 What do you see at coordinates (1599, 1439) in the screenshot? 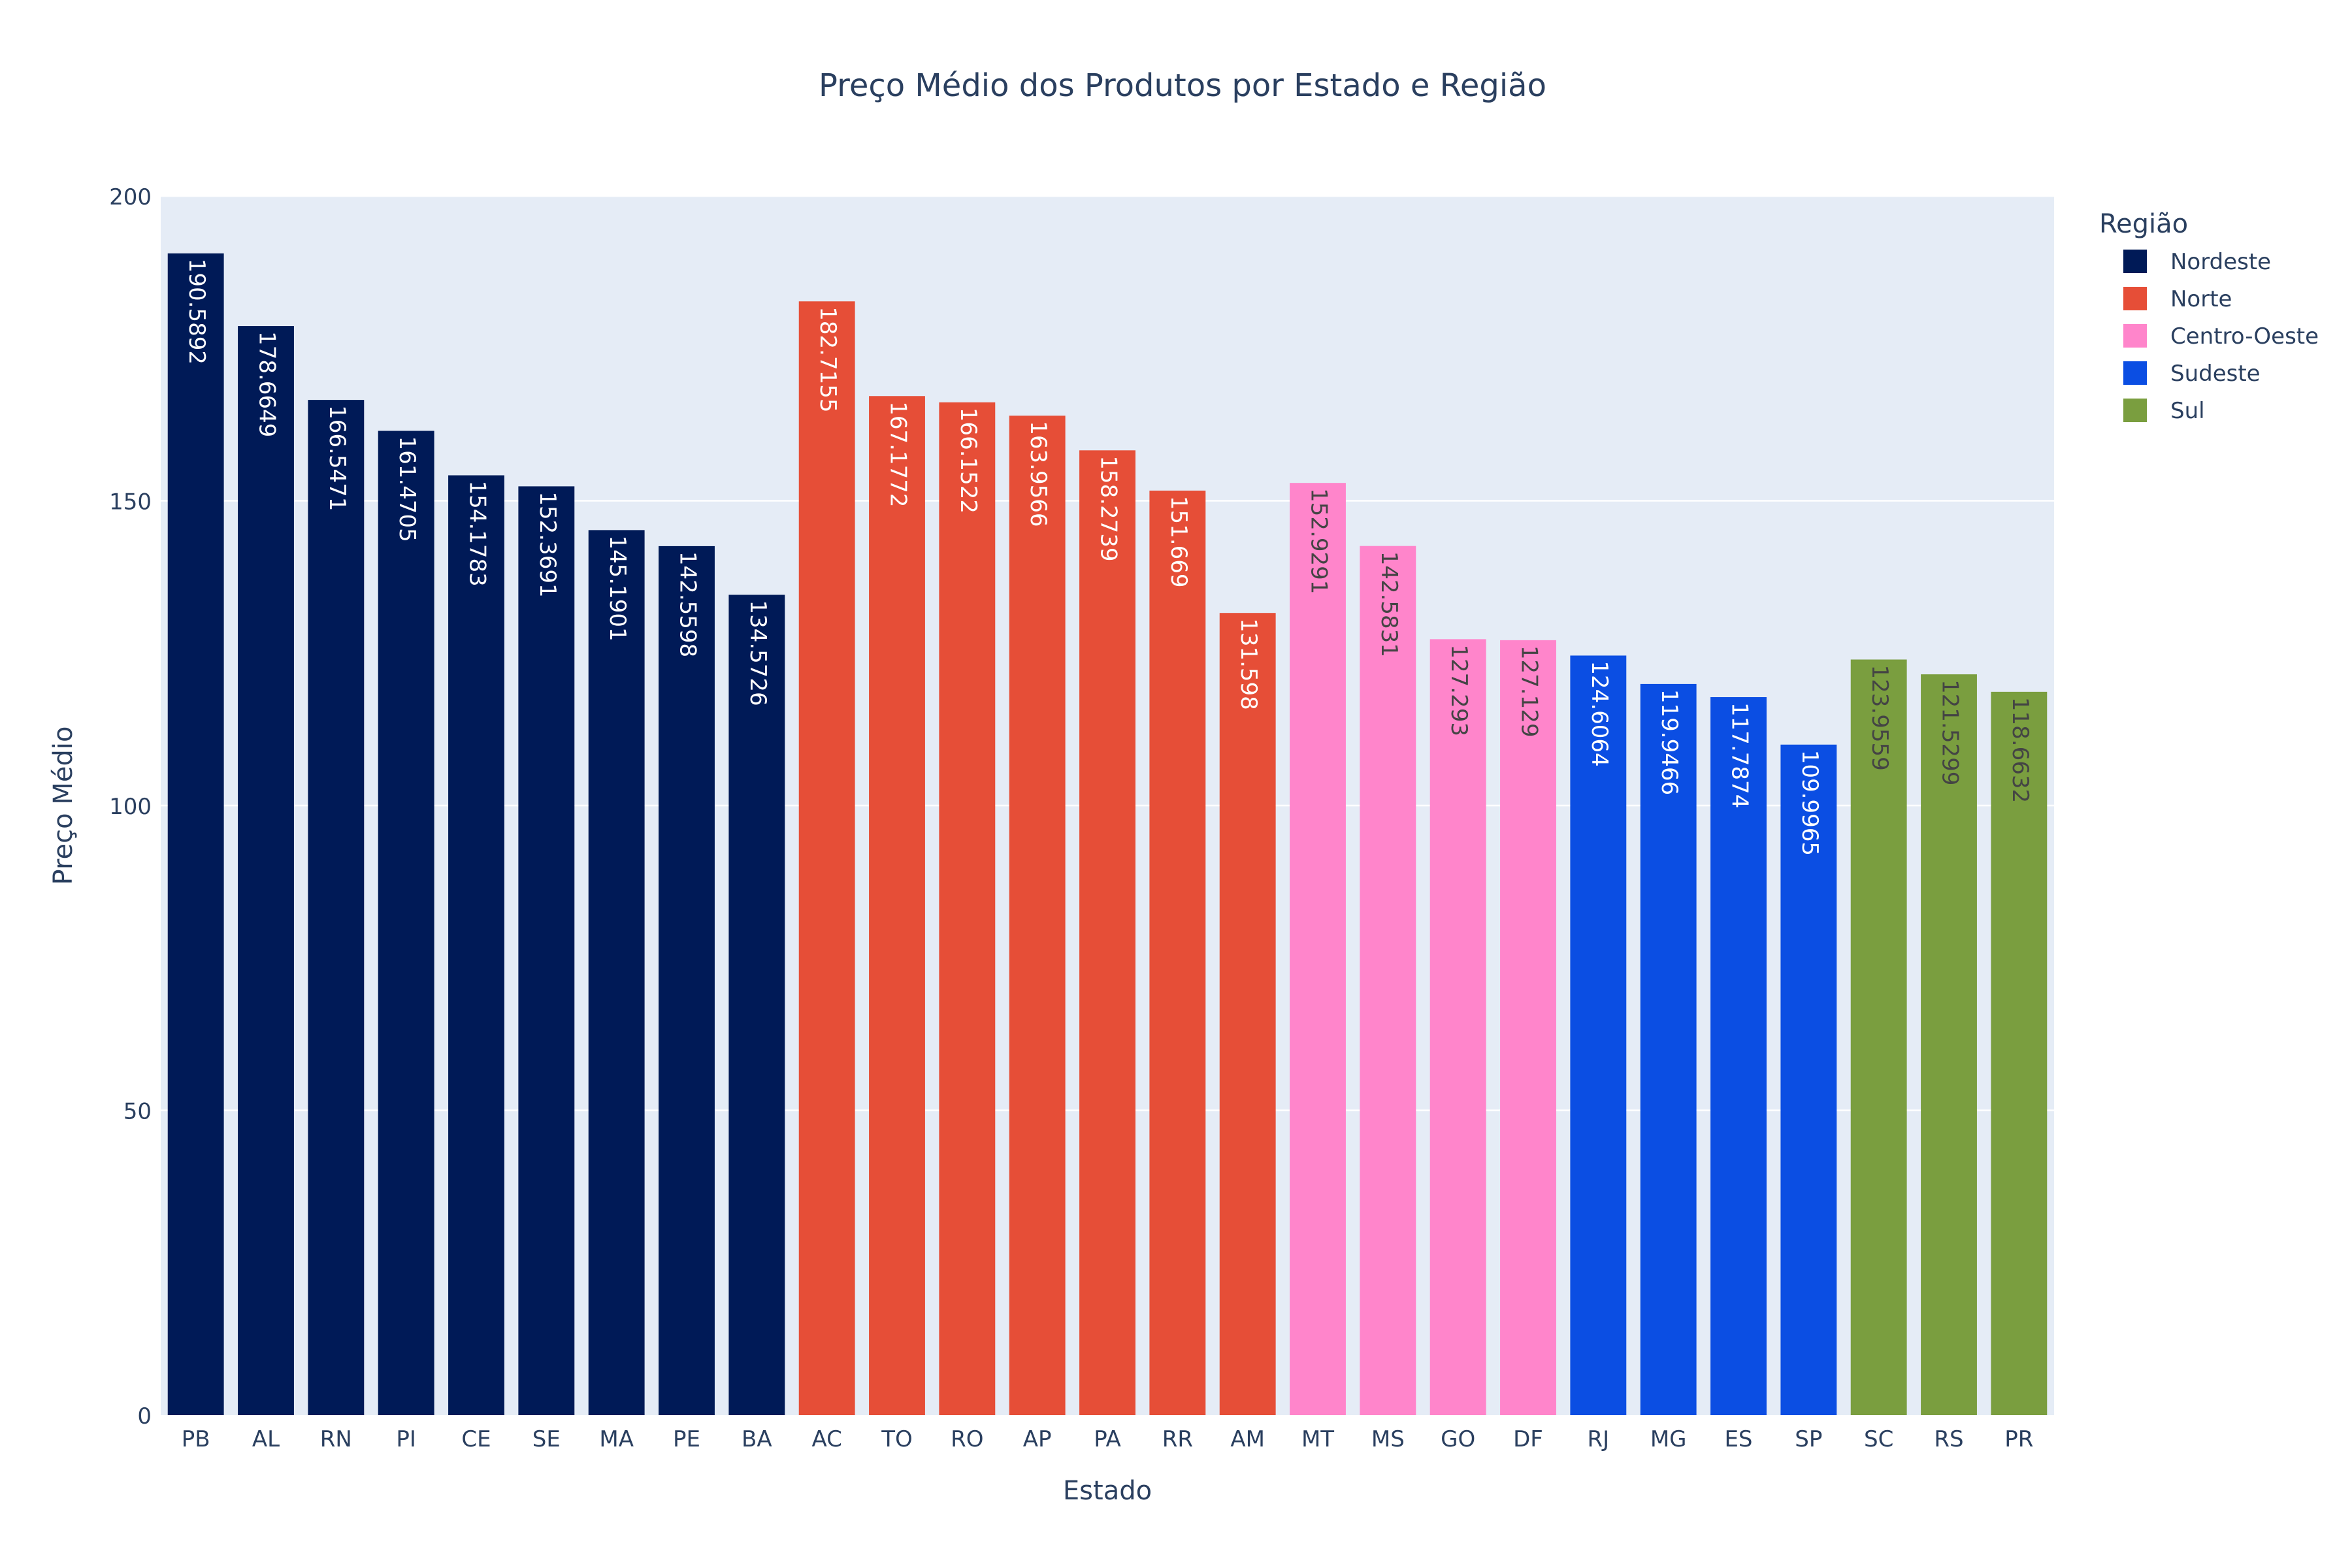
I see `x-tick-label: RJ` at bounding box center [1599, 1439].